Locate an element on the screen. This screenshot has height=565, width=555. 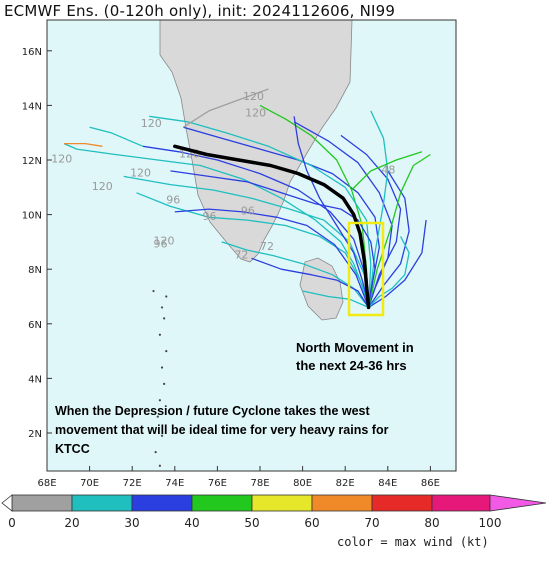
wind-colorbar: 0 20 30 40 50 60 70 80 100 is located at coordinates (274, 512).